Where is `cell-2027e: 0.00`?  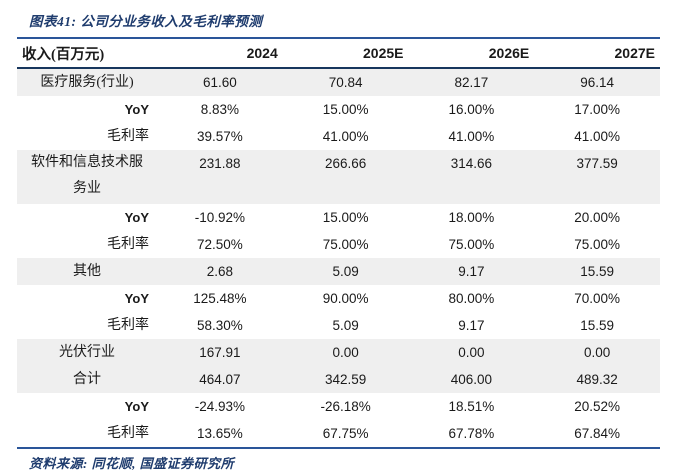 cell-2027e: 0.00 is located at coordinates (597, 352).